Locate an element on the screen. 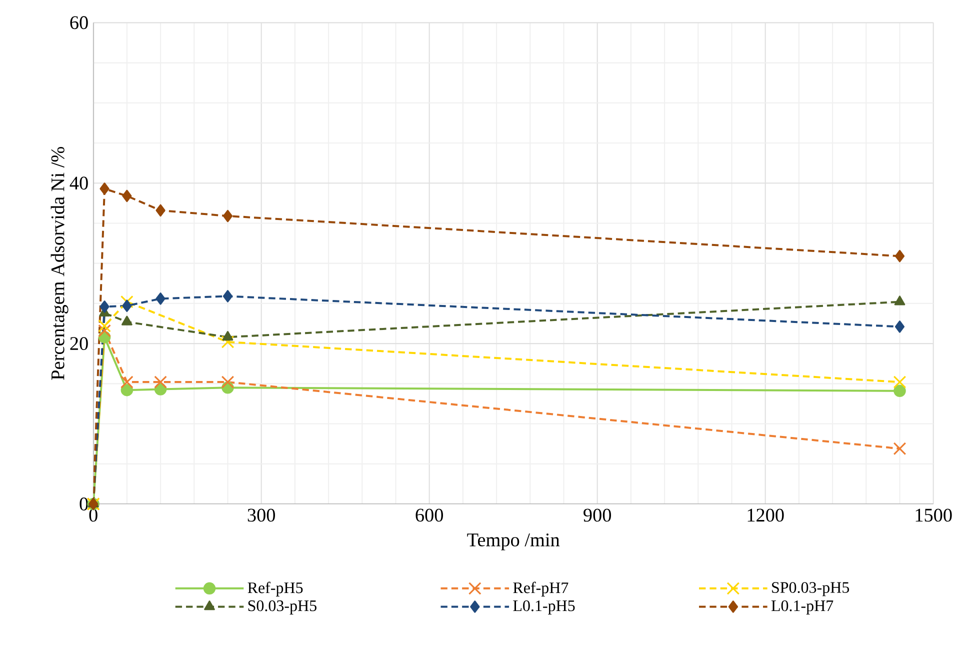  x-tick-label: 300 is located at coordinates (261, 515).